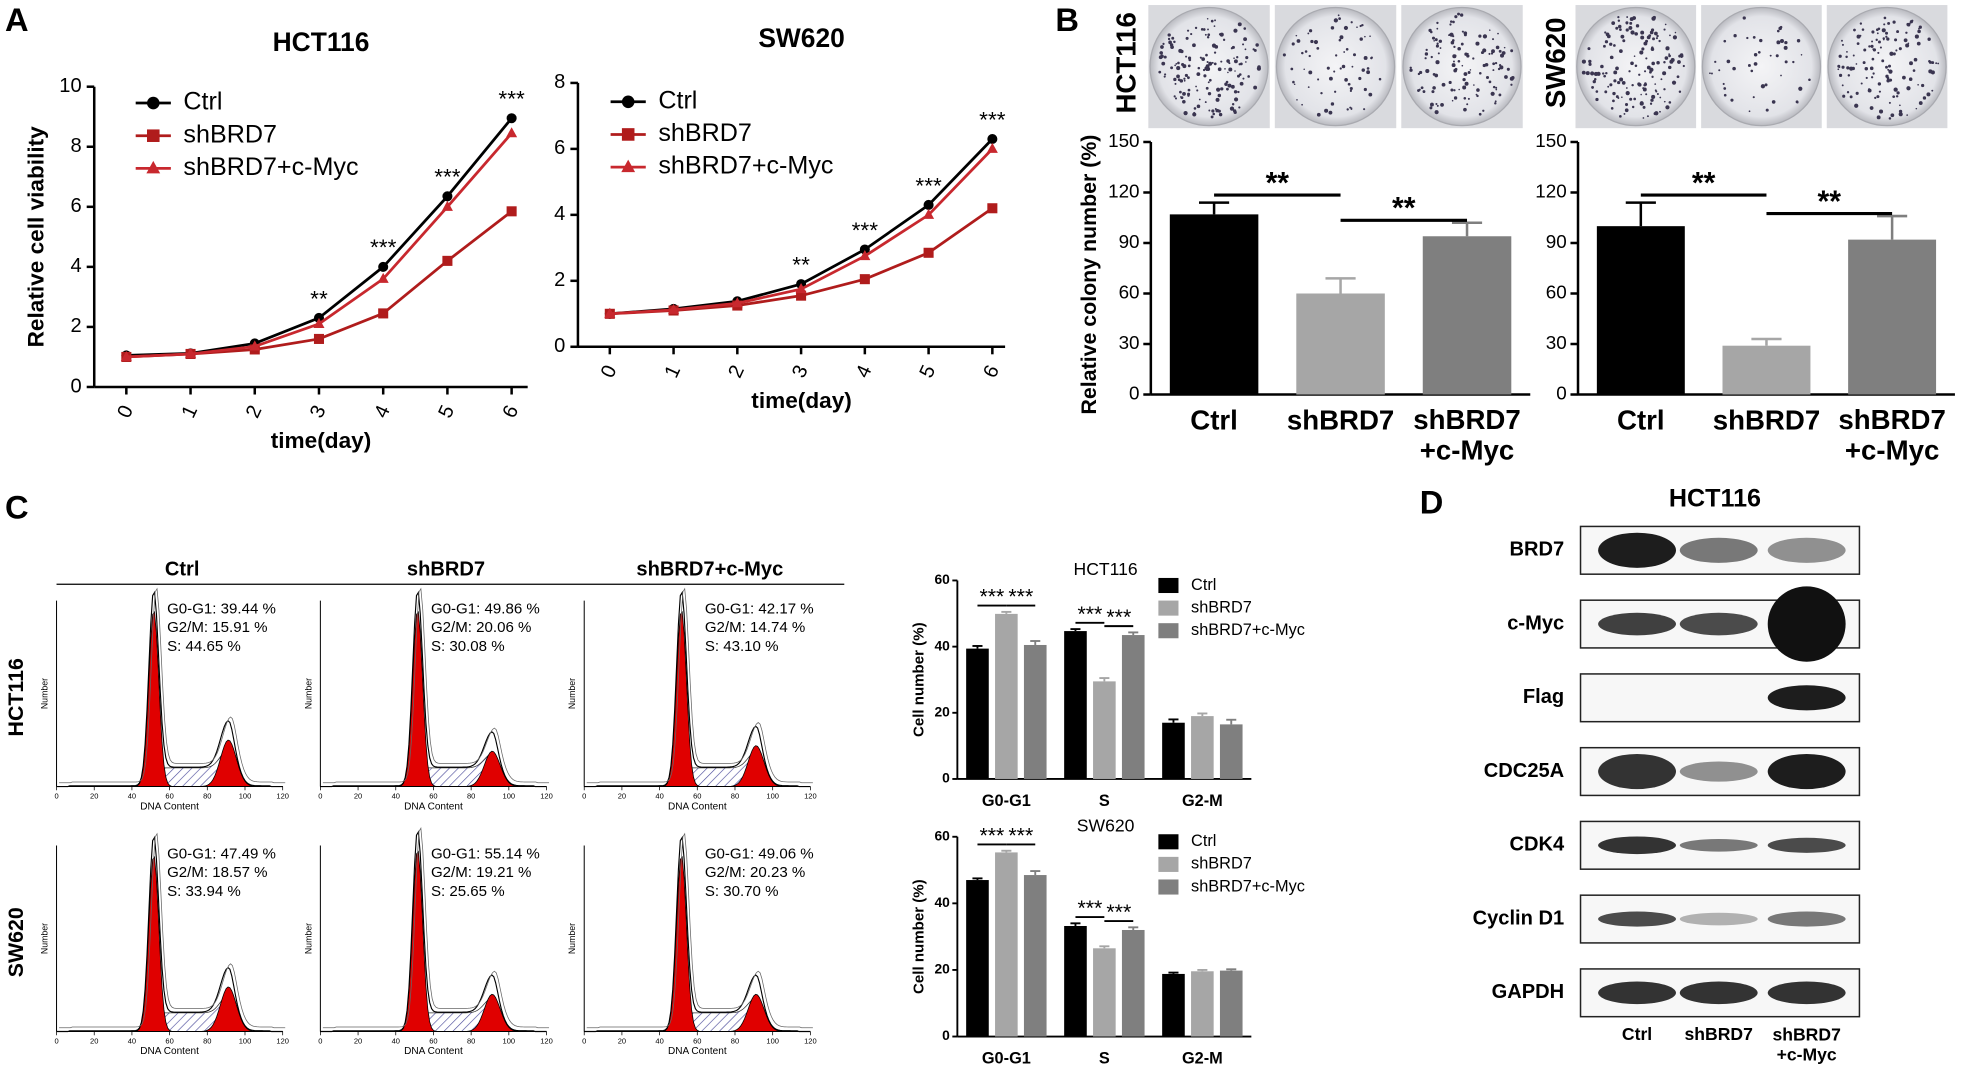 The image size is (1970, 1078). What do you see at coordinates (217, 627) in the screenshot?
I see `cycle-stat: G2/M: 15.91 %` at bounding box center [217, 627].